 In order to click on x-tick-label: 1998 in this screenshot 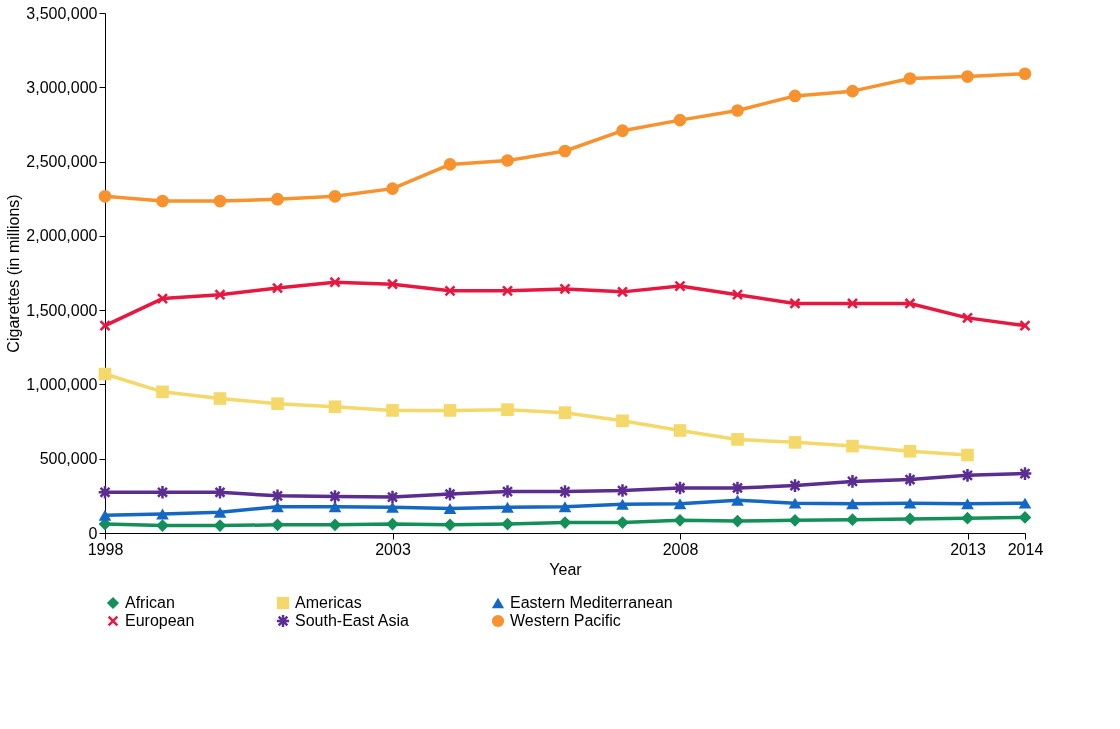, I will do `click(105, 549)`.